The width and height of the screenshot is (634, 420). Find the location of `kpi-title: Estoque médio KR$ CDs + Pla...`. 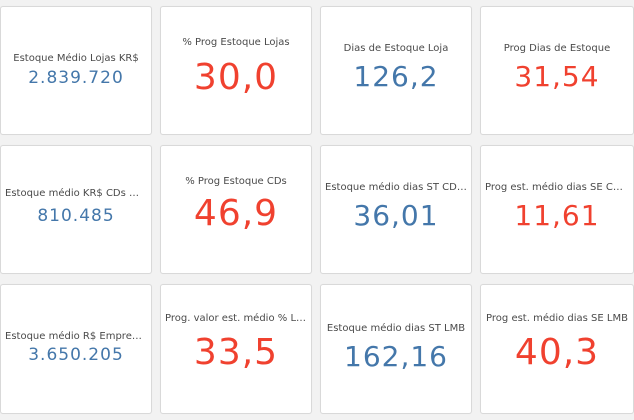

kpi-title: Estoque médio KR$ CDs + Pla... is located at coordinates (78, 193).